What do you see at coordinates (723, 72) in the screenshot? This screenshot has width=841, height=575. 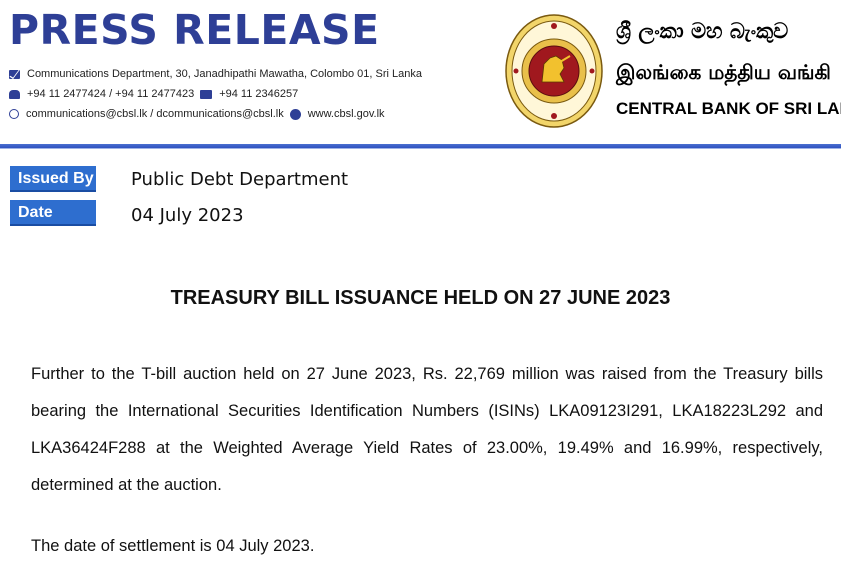 I see `bank-name-tamil: இலங்கை மத்திய வங்கி` at bounding box center [723, 72].